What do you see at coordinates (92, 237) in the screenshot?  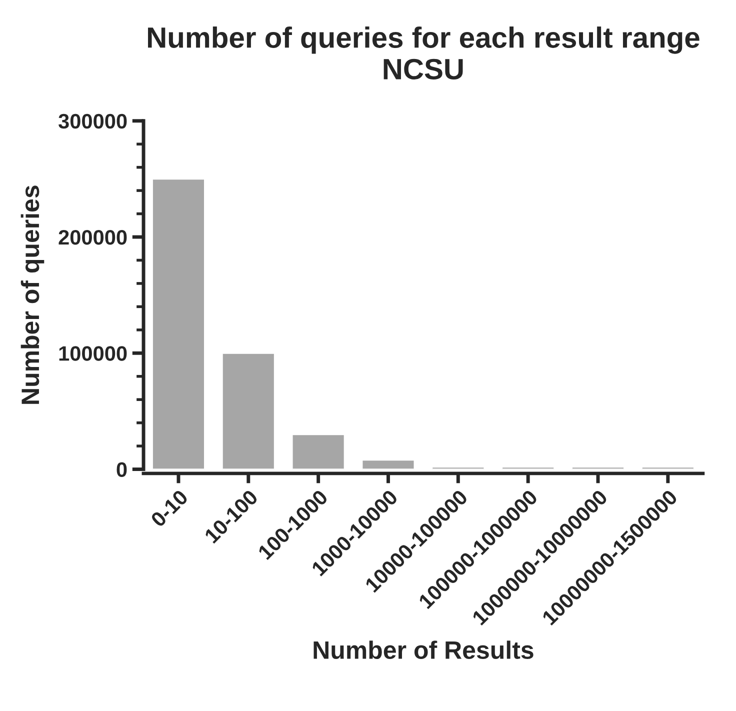 I see `y-tick-label: 200000` at bounding box center [92, 237].